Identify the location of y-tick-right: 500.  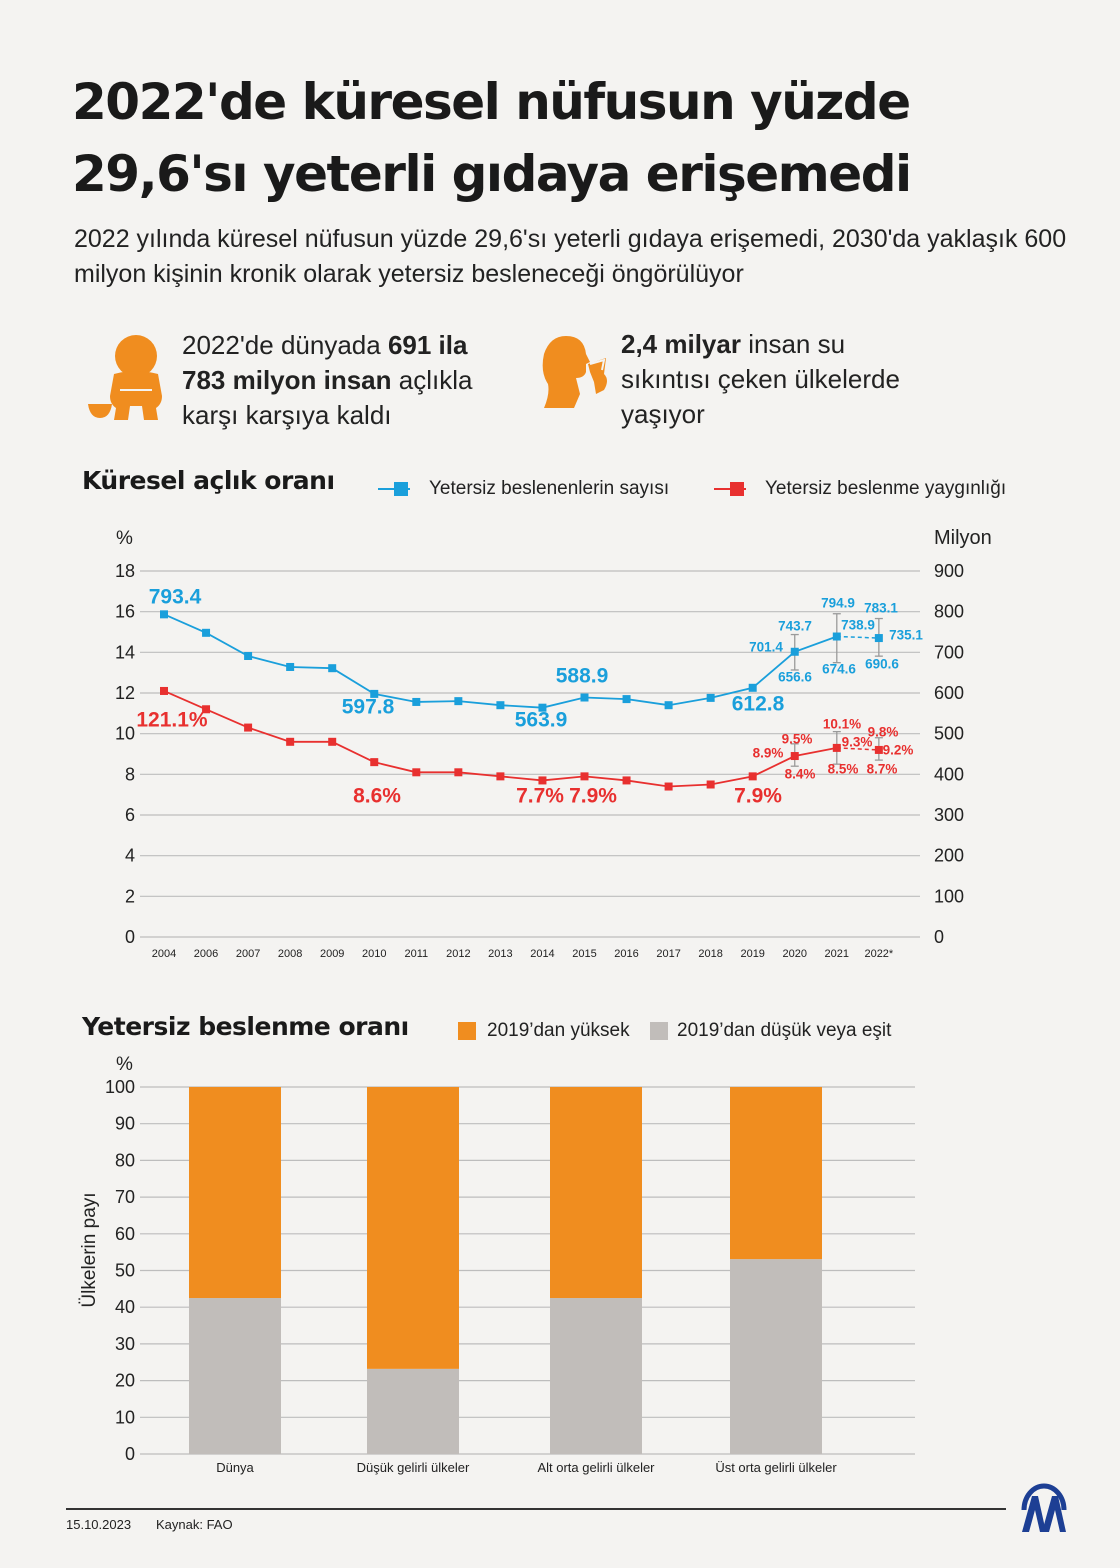
(949, 734).